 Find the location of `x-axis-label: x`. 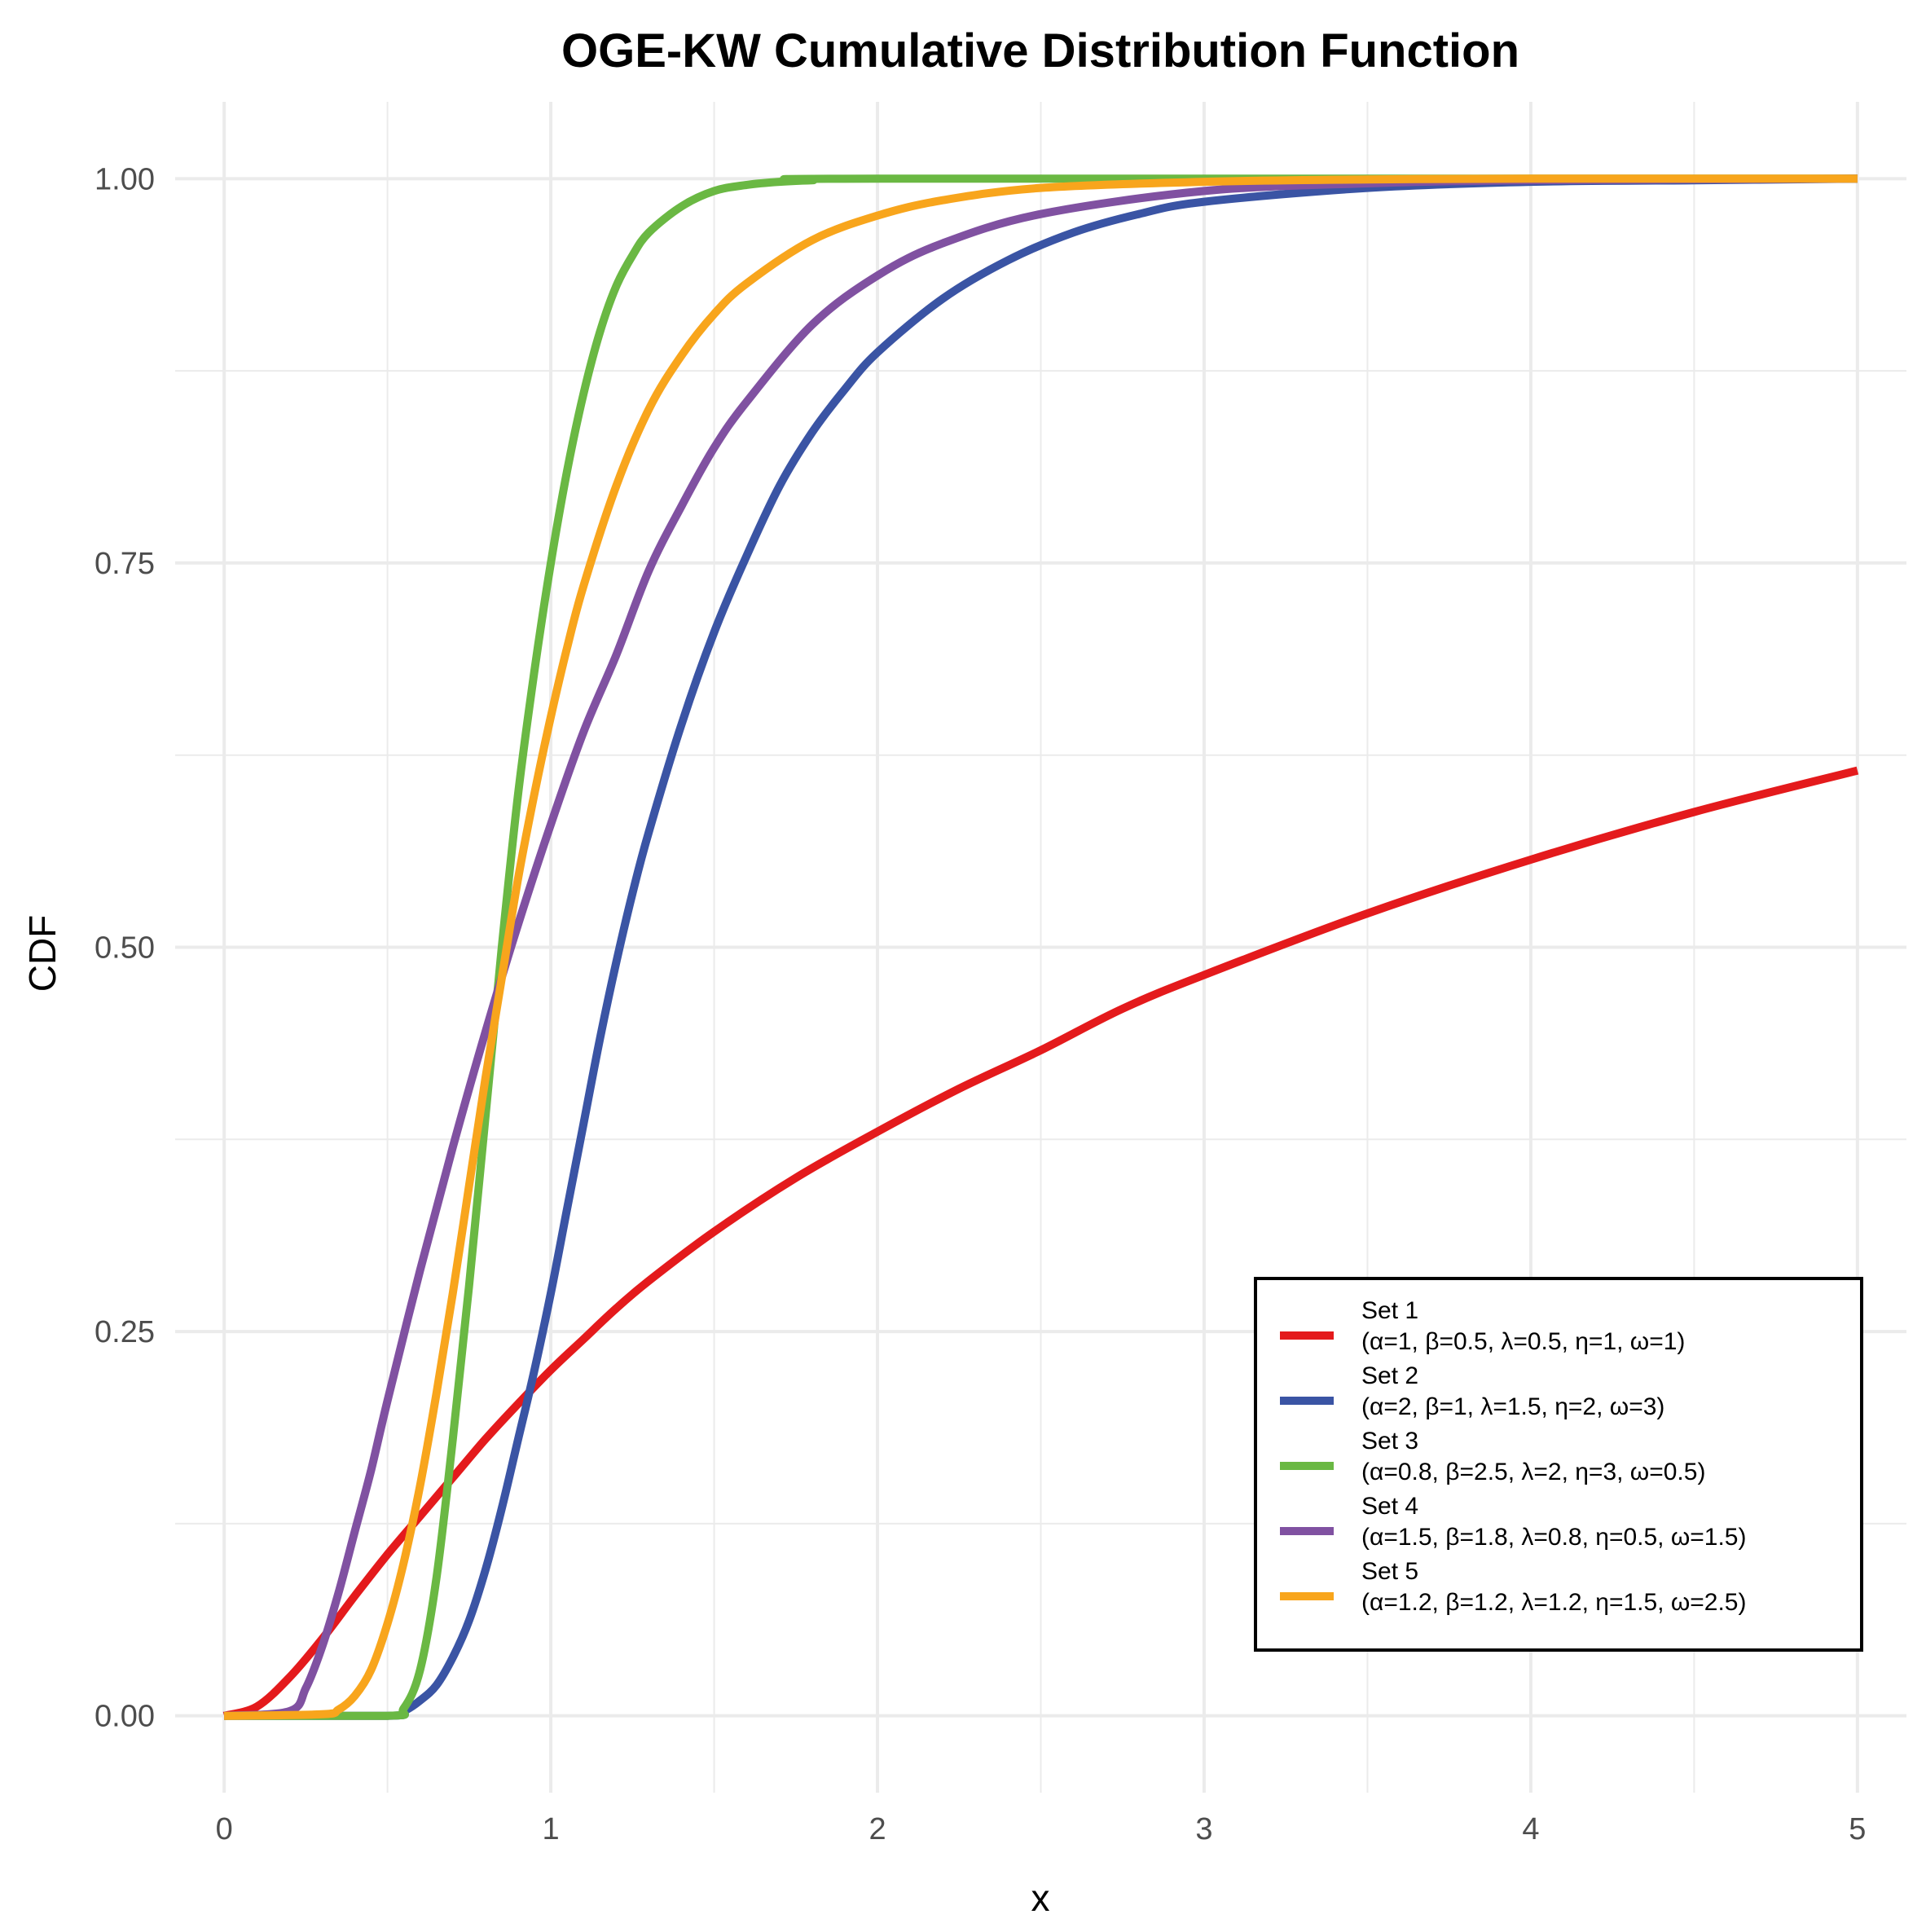

x-axis-label: x is located at coordinates (1040, 1898).